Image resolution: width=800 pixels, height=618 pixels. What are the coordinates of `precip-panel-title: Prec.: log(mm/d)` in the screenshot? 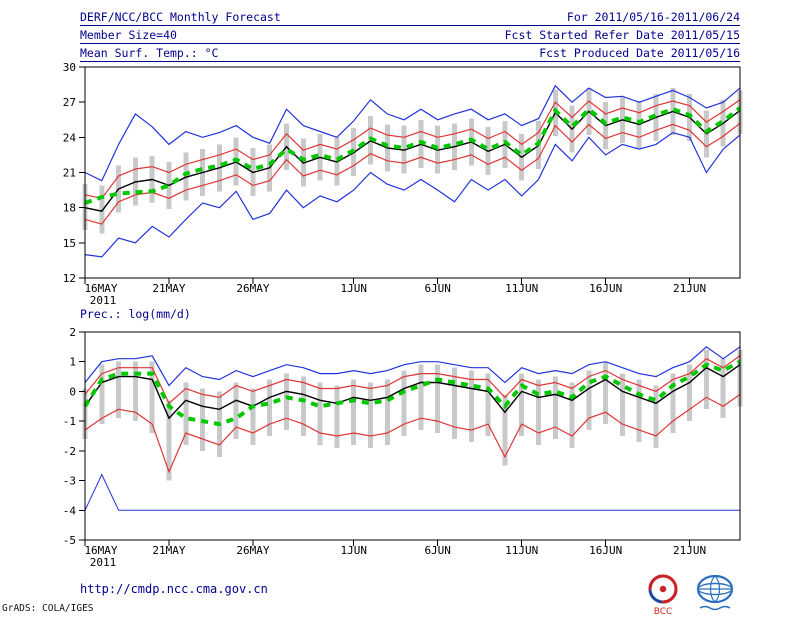 It's located at (135, 314).